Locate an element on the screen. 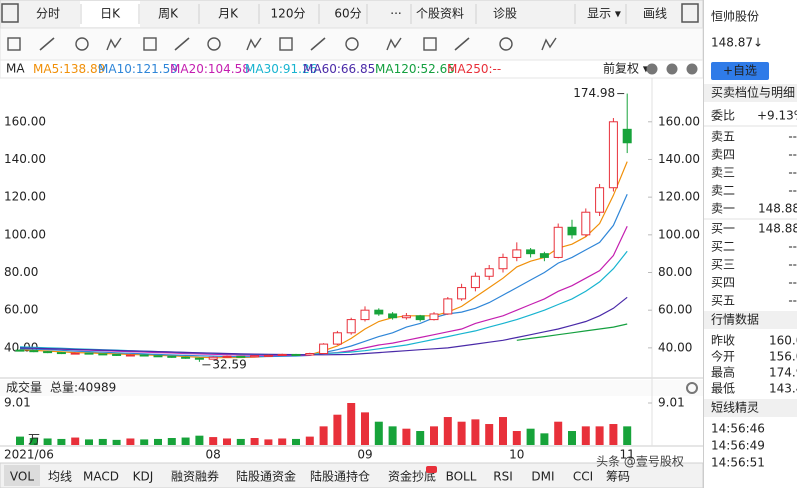 This screenshot has height=488, width=797. x-tick-label: 08 is located at coordinates (213, 455).